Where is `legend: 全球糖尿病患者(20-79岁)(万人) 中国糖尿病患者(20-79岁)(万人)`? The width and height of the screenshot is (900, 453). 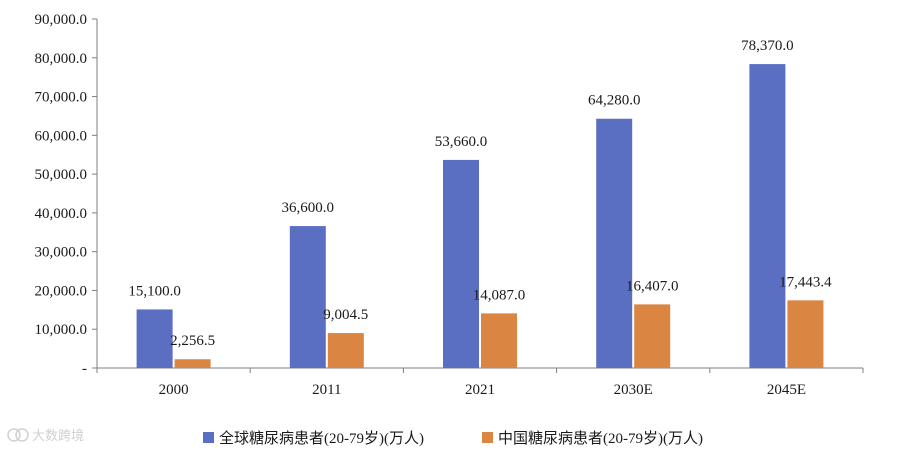
legend: 全球糖尿病患者(20-79岁)(万人) 中国糖尿病患者(20-79岁)(万人) is located at coordinates (453, 438).